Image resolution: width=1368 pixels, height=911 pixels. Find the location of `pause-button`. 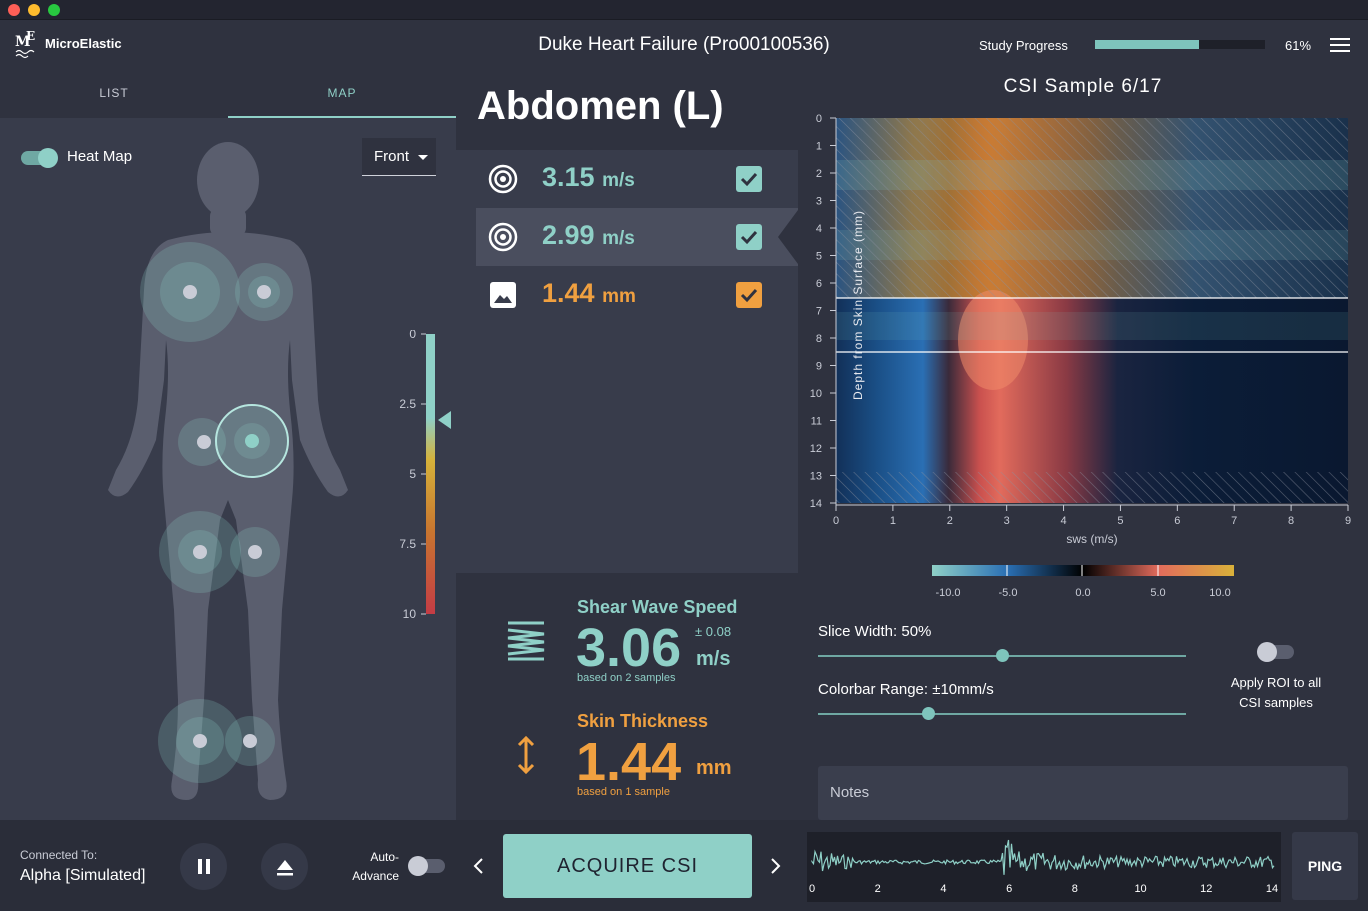

pause-button is located at coordinates (203, 866).